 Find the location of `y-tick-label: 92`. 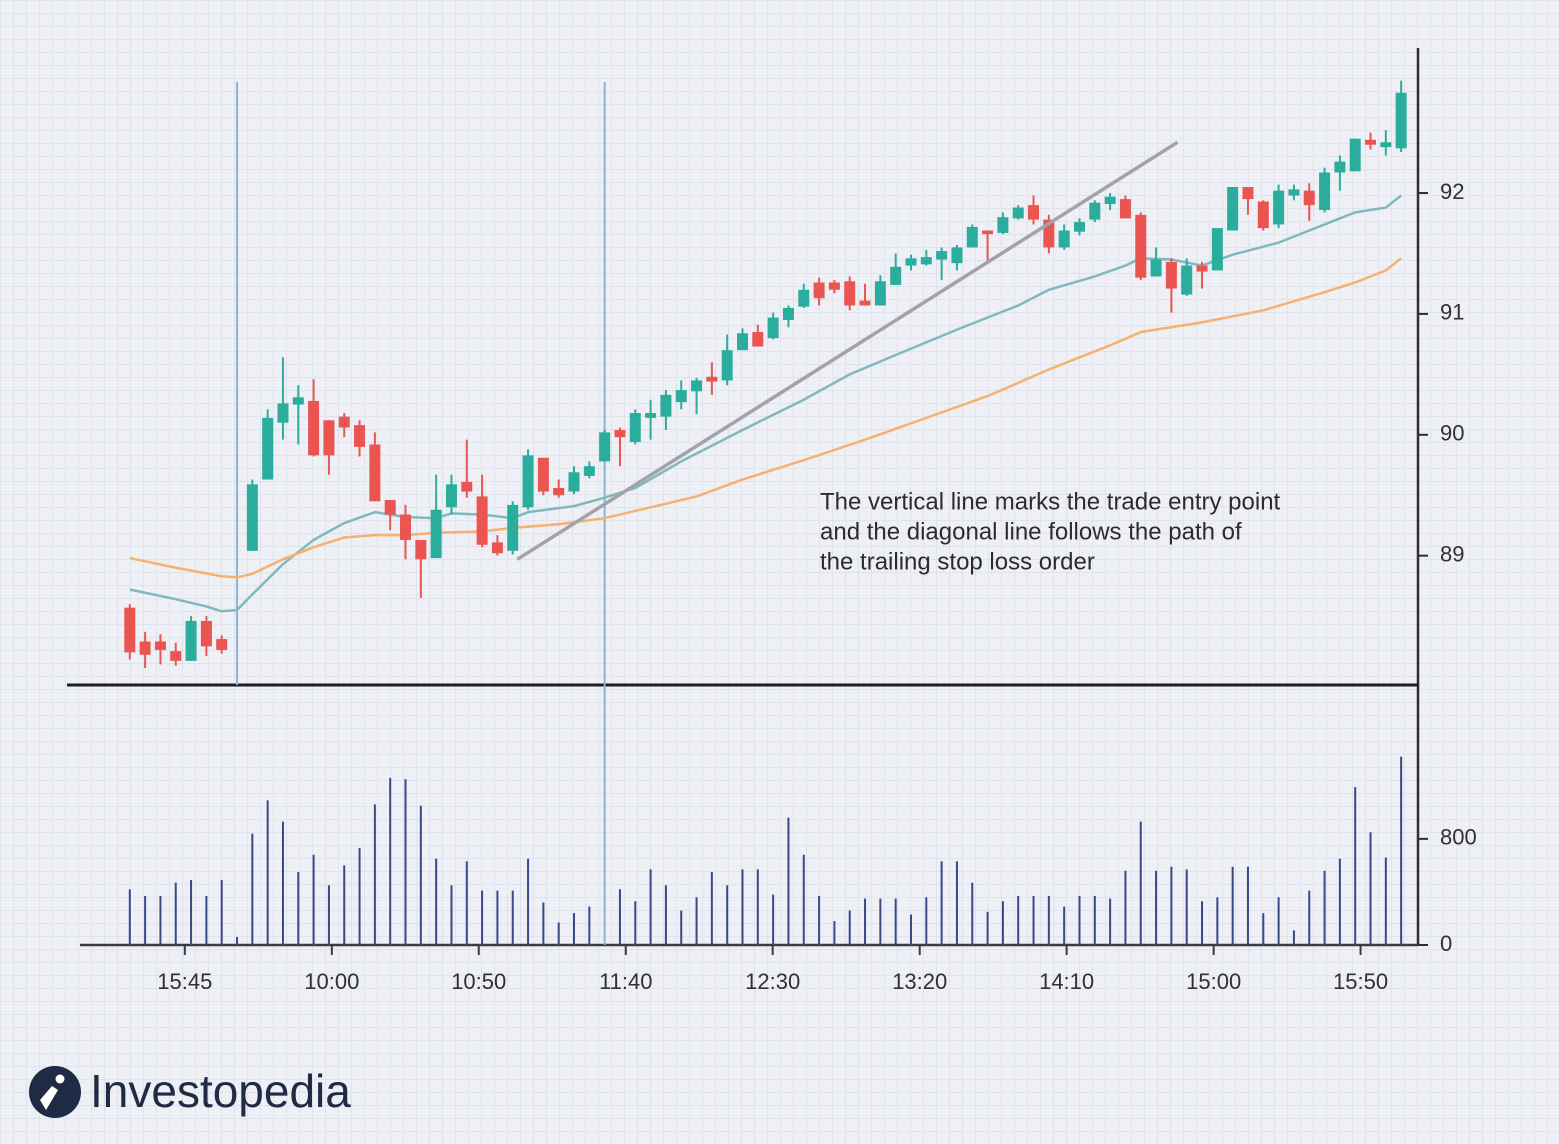

y-tick-label: 92 is located at coordinates (1452, 191).